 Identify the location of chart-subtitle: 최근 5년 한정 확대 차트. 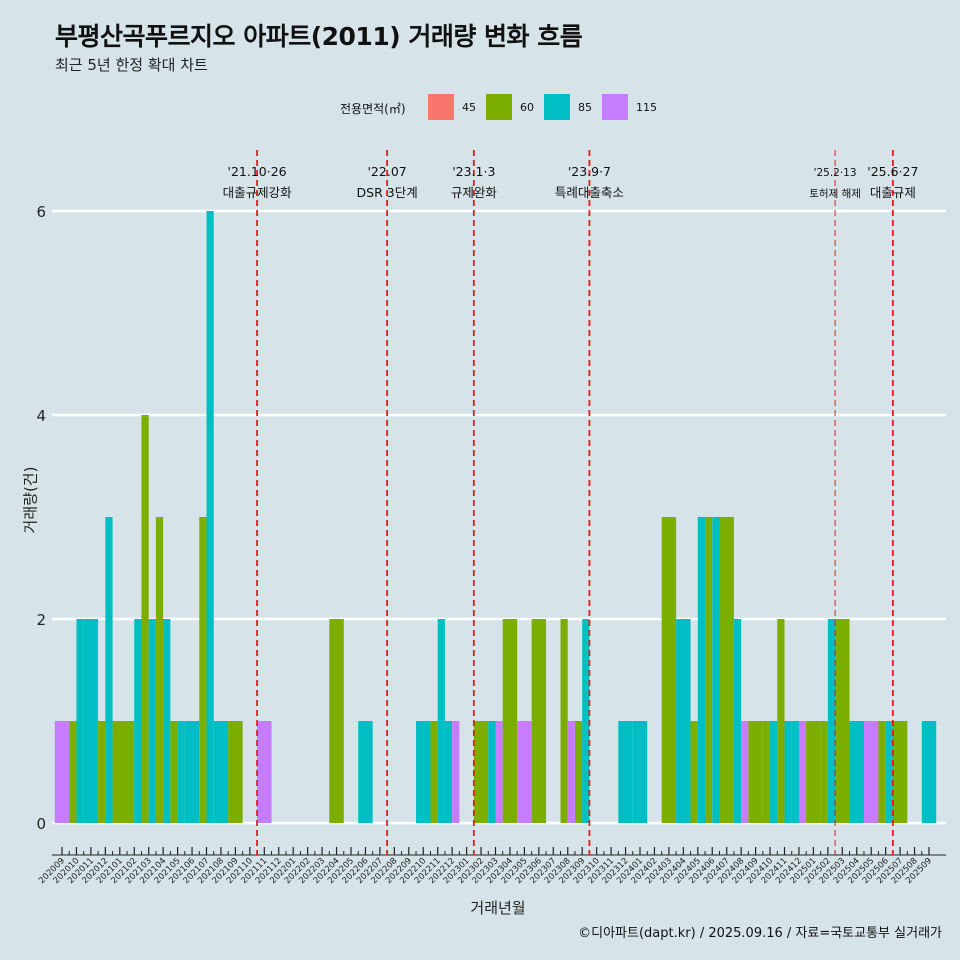
(131, 65).